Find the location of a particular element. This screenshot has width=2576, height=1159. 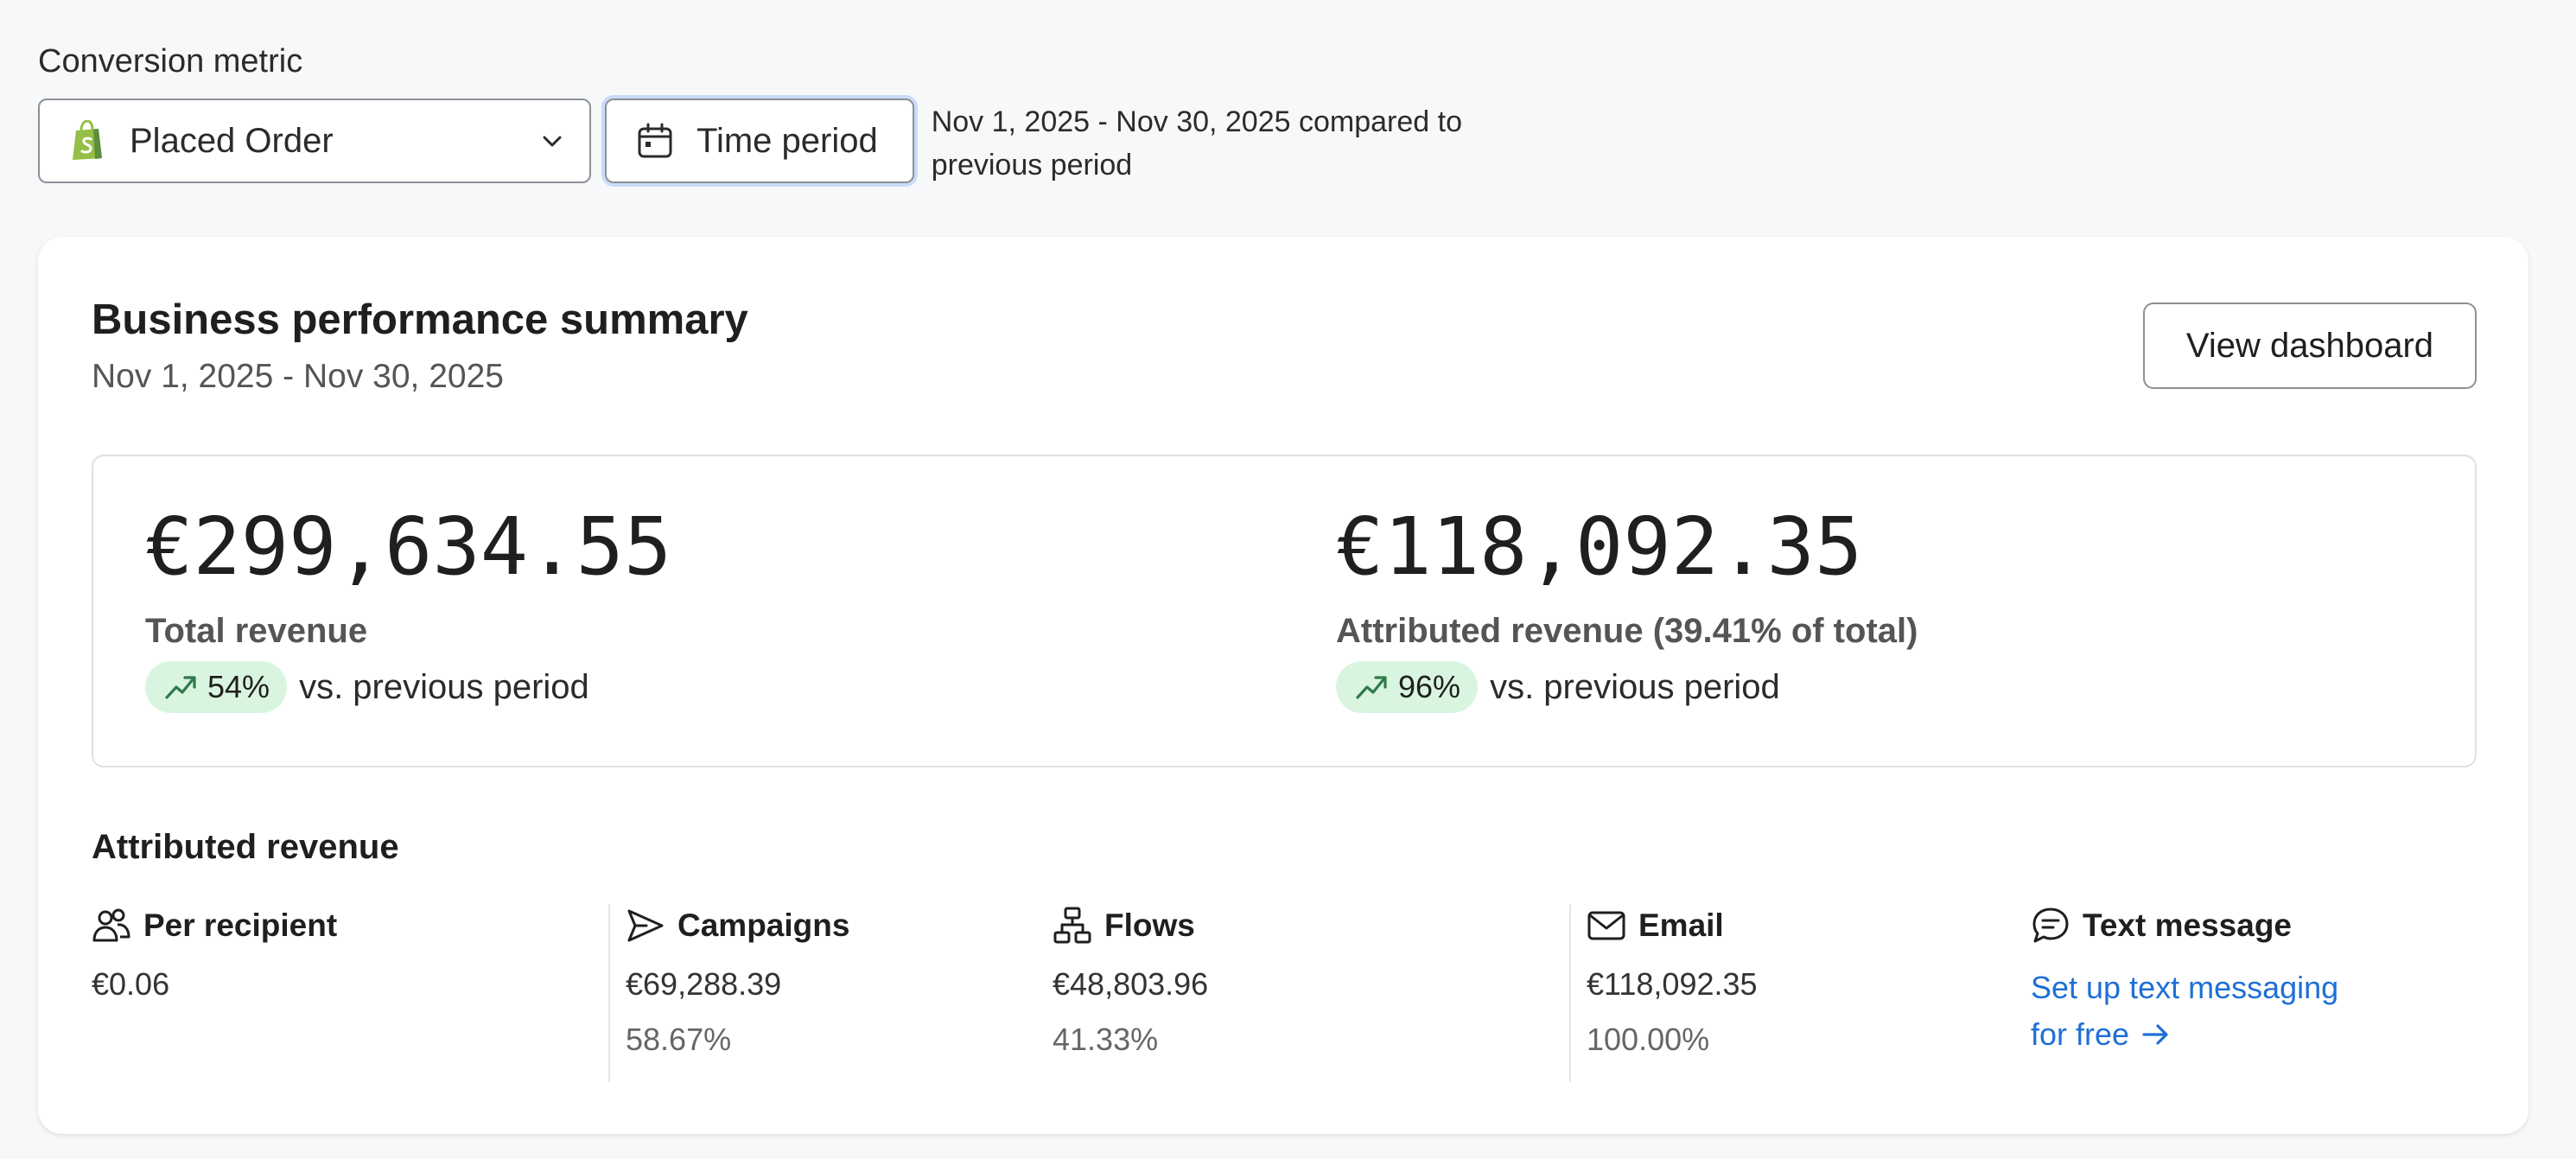

time-period-label: Time period is located at coordinates (787, 140).